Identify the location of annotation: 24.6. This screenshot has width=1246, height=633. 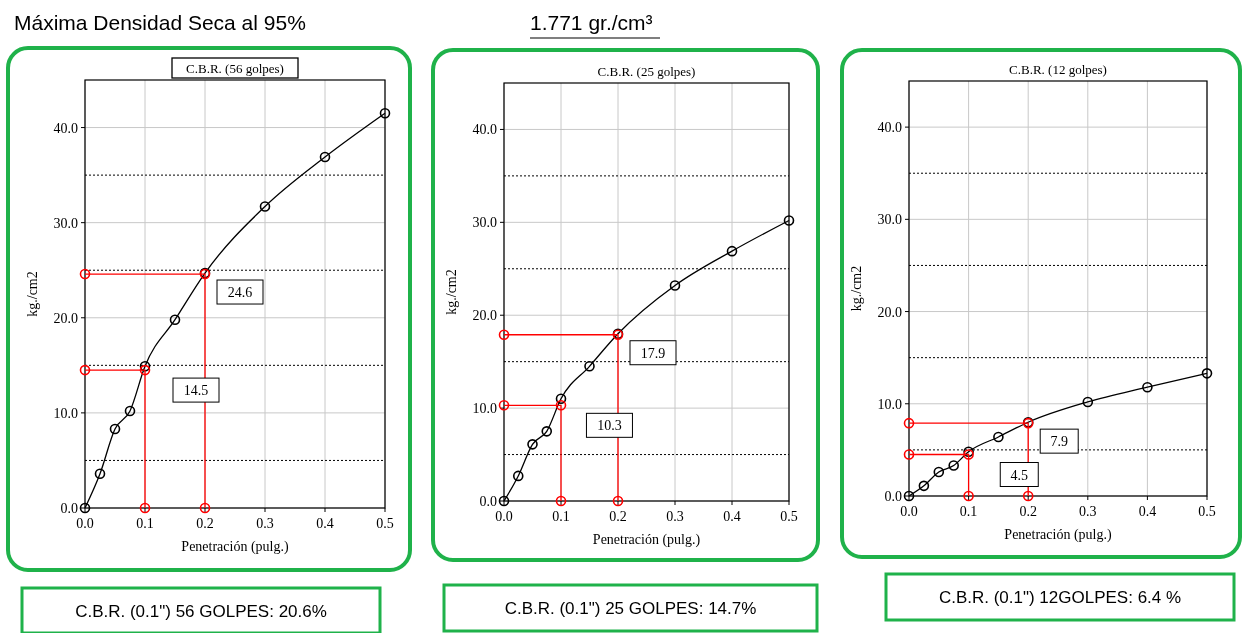
(240, 293).